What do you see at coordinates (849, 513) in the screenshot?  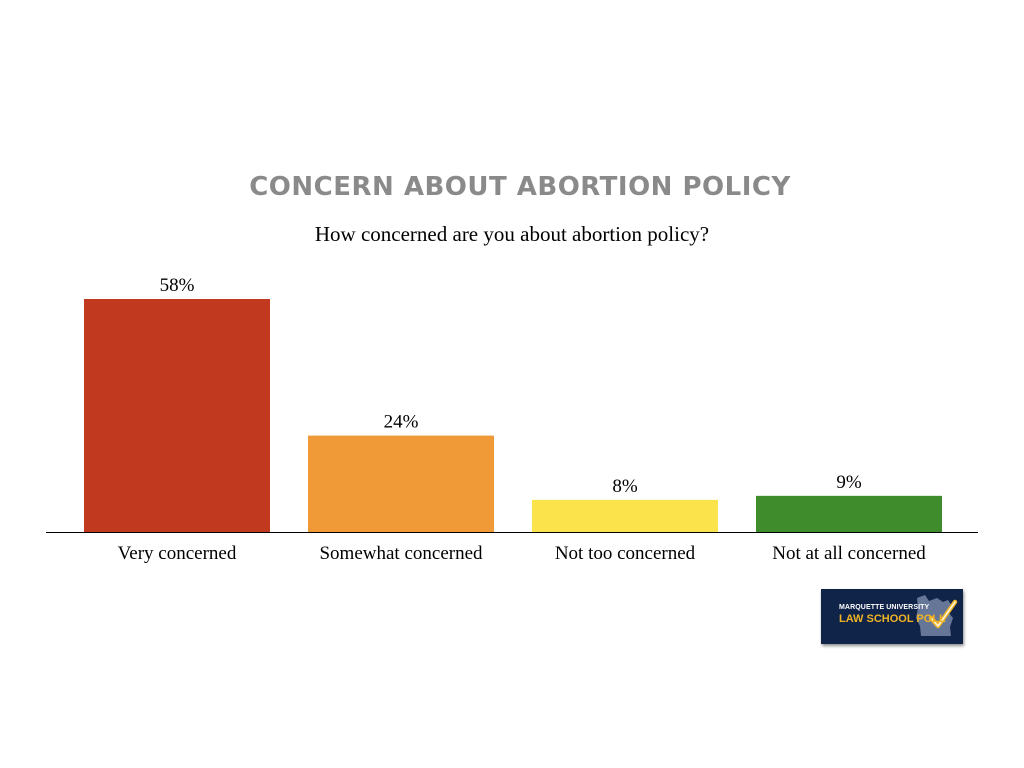 I see `bar-not-at-all-concerned` at bounding box center [849, 513].